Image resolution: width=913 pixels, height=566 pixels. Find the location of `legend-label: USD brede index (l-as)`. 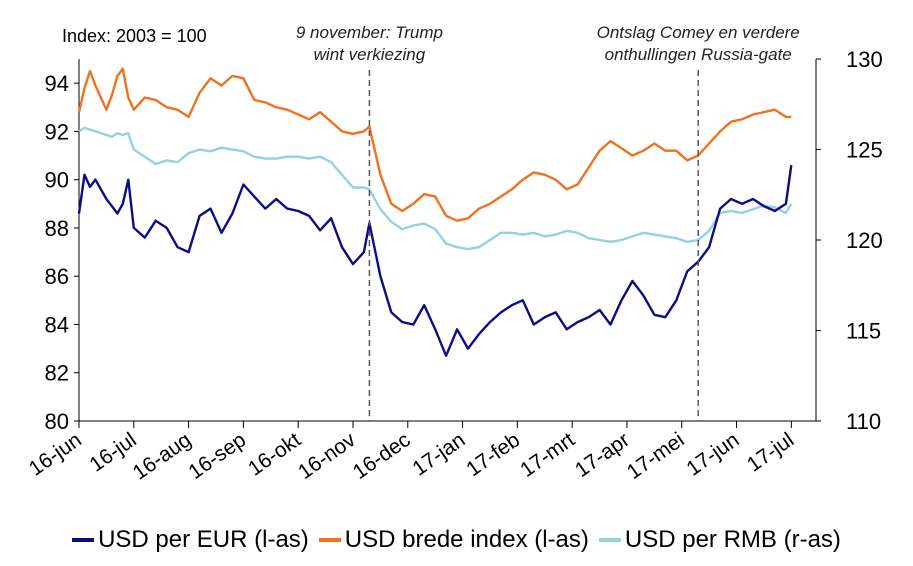

legend-label: USD brede index (l-as) is located at coordinates (466, 539).